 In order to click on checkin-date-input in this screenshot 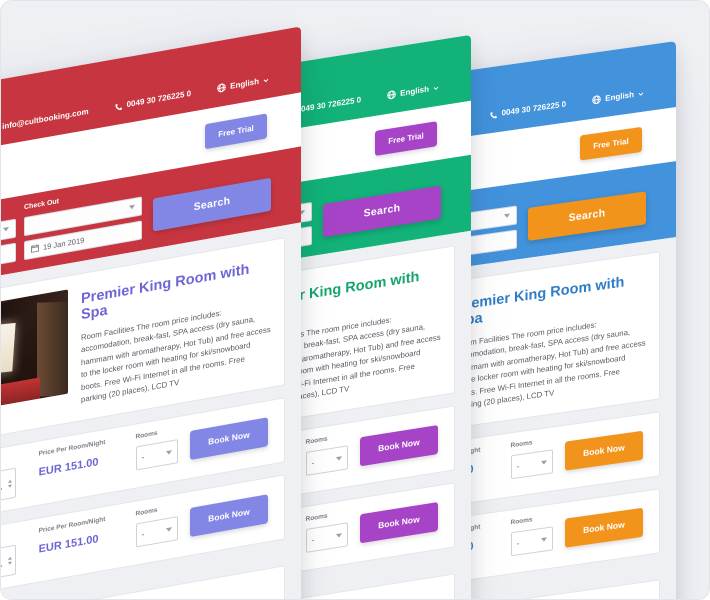, I will do `click(8, 256)`.